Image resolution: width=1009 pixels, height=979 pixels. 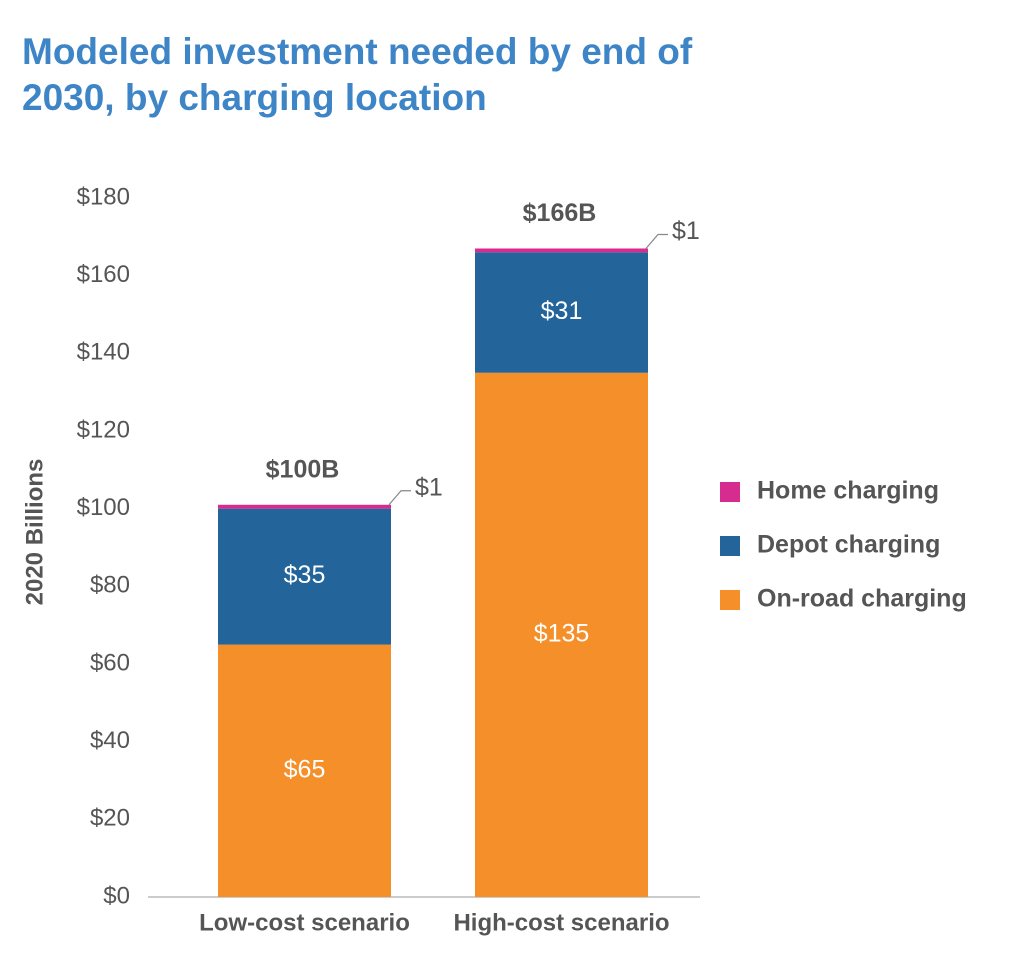 What do you see at coordinates (34, 532) in the screenshot?
I see `y-axis-label: 2020 Billions` at bounding box center [34, 532].